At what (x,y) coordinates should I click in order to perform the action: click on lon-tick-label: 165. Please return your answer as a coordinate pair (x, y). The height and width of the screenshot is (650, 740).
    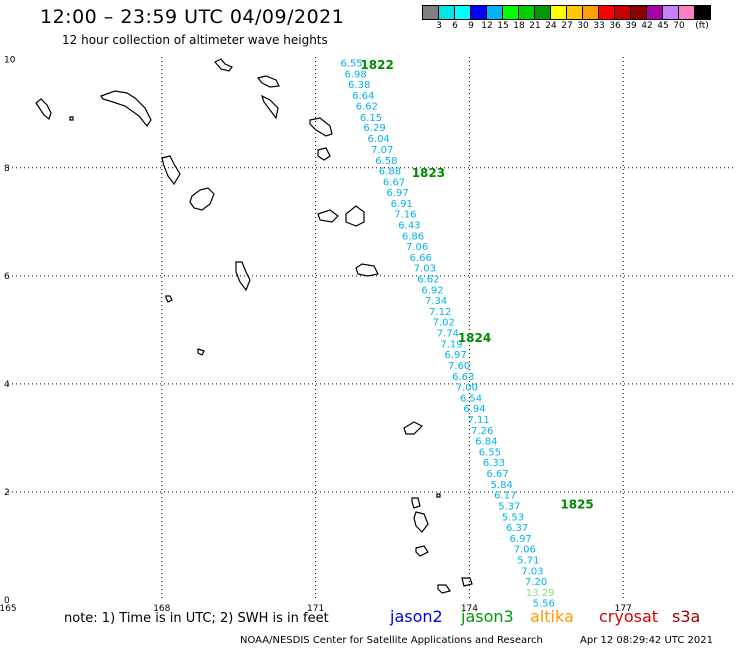
    Looking at the image, I should click on (8, 608).